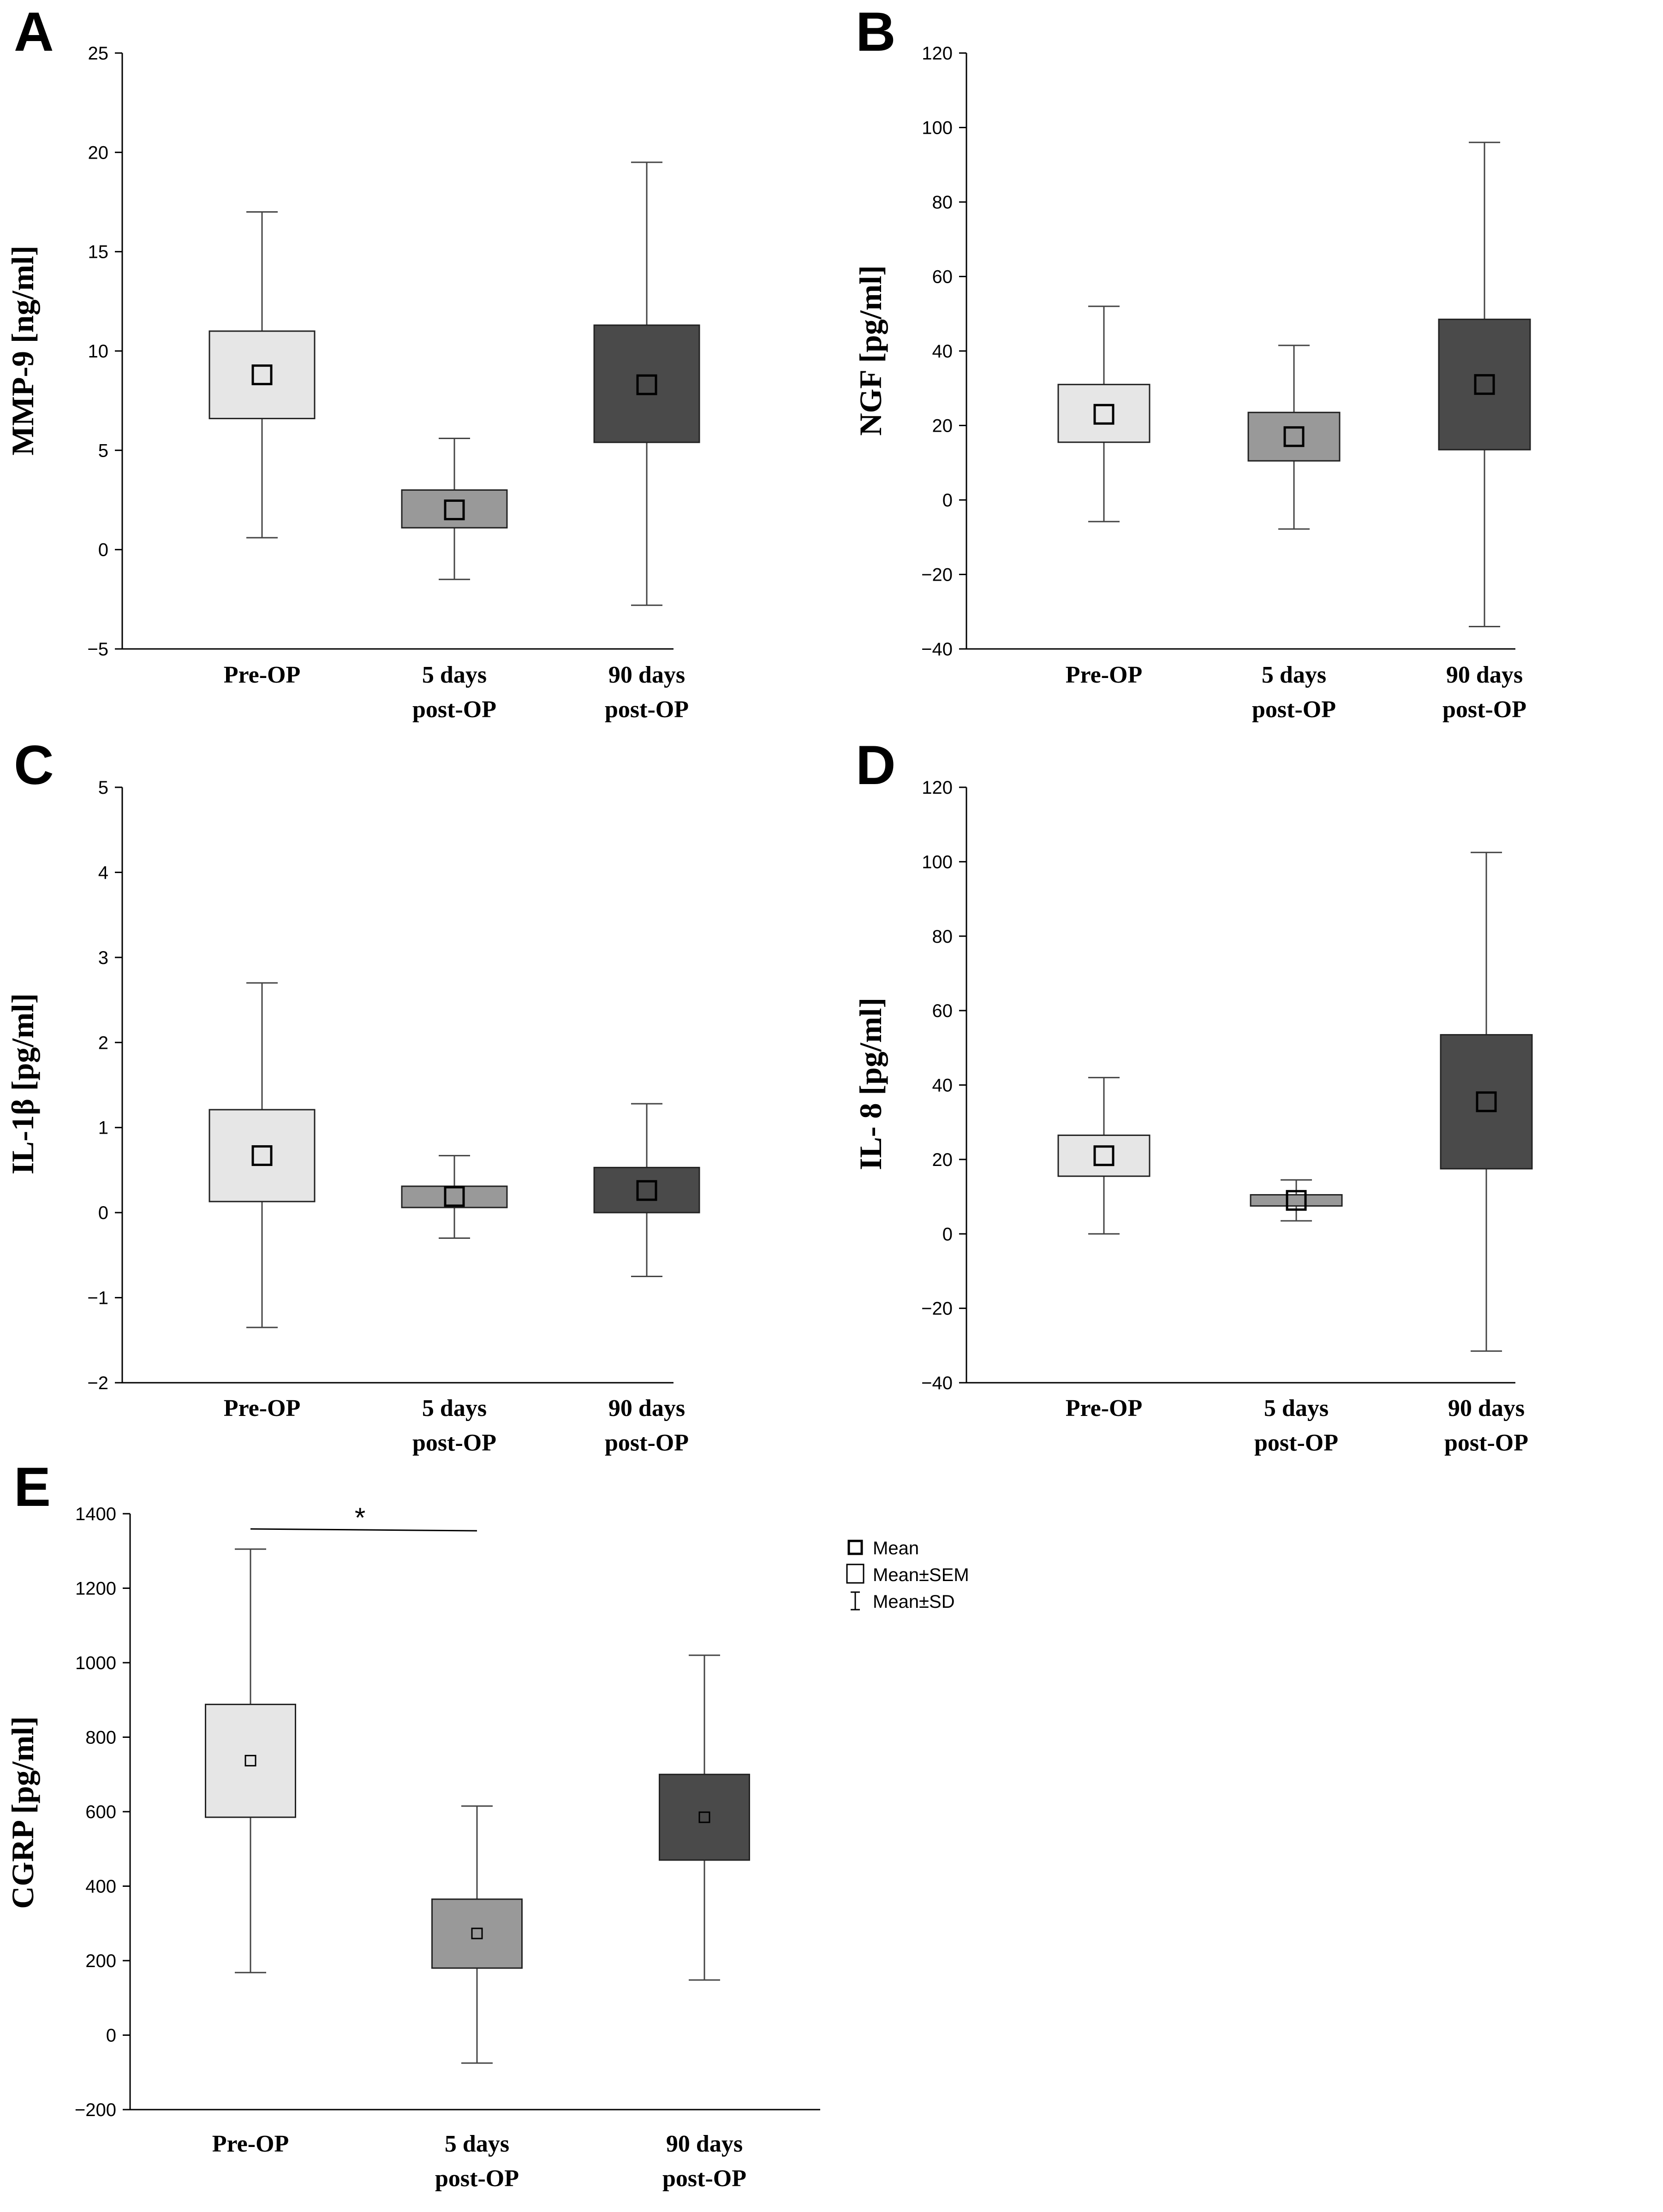 This screenshot has height=2212, width=1663. I want to click on panel-c-sem-box, so click(454, 1196).